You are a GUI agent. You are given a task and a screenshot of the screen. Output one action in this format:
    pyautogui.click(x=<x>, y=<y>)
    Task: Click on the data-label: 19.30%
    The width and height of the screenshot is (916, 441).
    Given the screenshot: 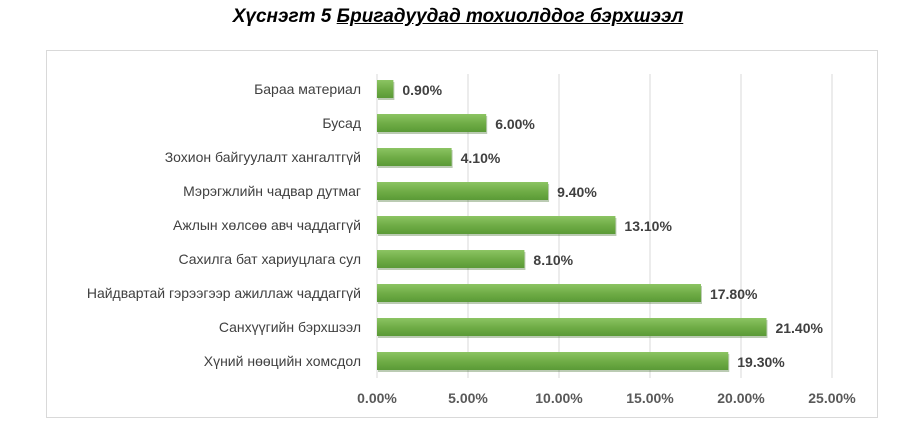 What is the action you would take?
    pyautogui.click(x=761, y=362)
    